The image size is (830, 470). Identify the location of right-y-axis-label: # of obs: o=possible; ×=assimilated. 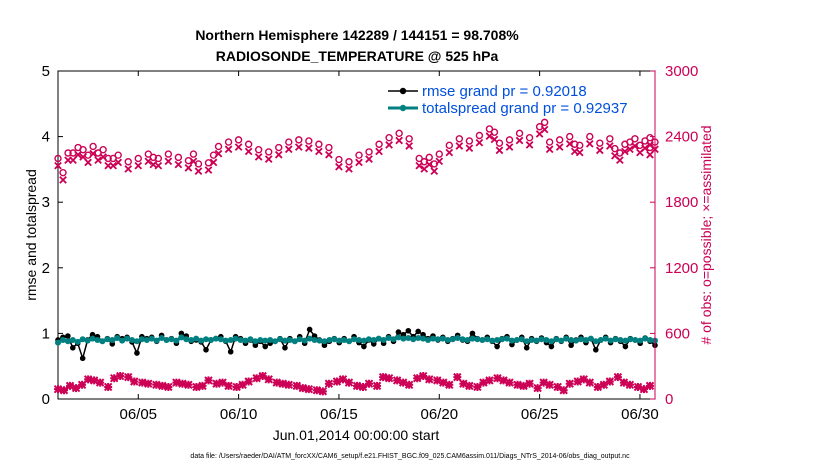
(706, 234).